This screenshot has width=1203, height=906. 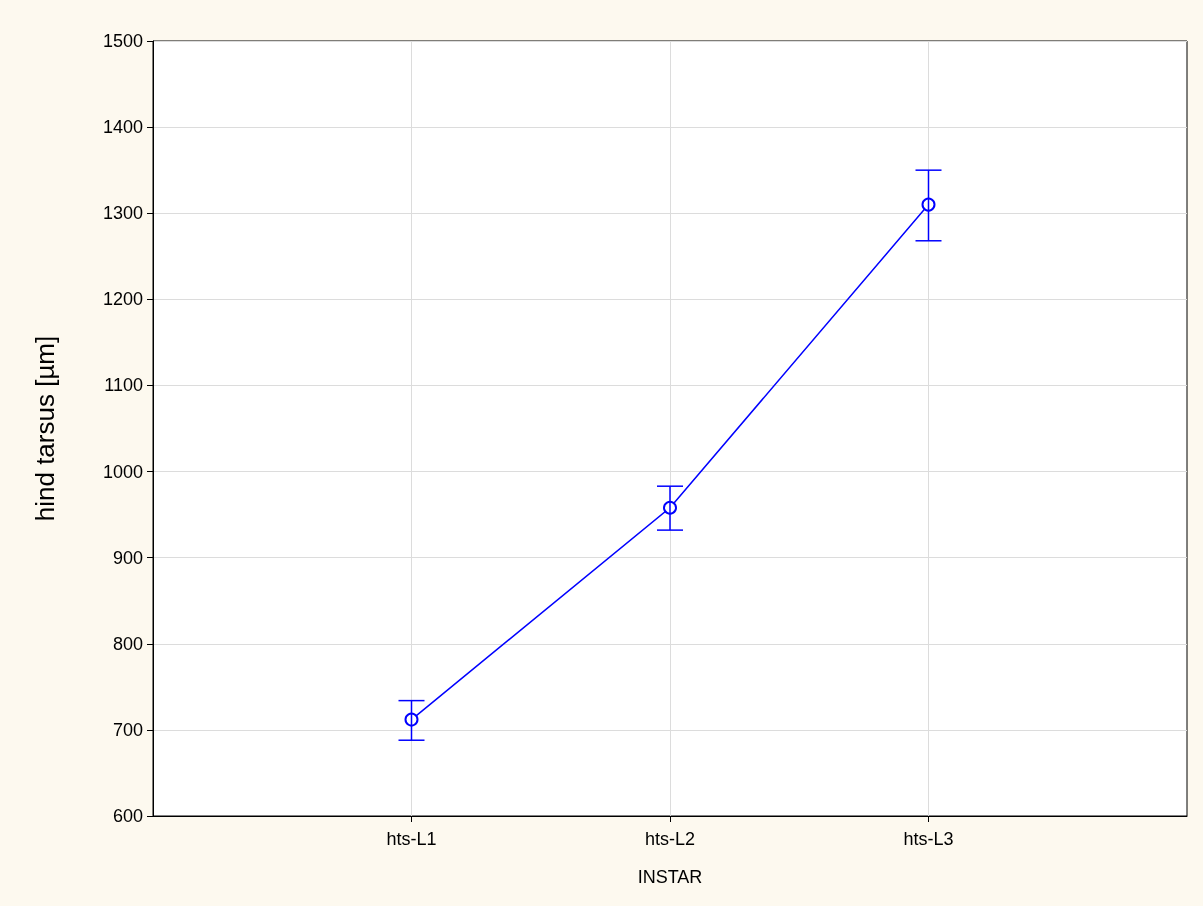 What do you see at coordinates (127, 643) in the screenshot?
I see `y-tick-label: 800` at bounding box center [127, 643].